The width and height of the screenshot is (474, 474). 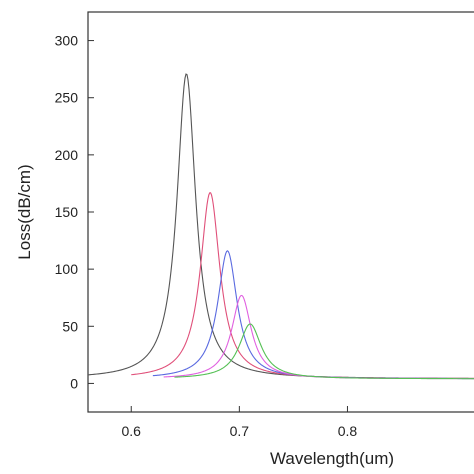 I want to click on y-axis-title: Loss(dB/cm), so click(x=24, y=211).